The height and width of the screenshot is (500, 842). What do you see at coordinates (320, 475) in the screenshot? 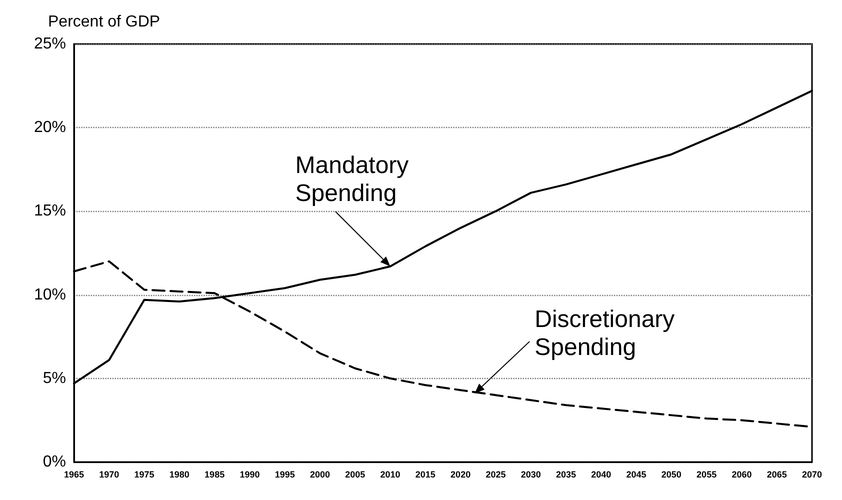
I see `x-tick-label: 2000` at bounding box center [320, 475].